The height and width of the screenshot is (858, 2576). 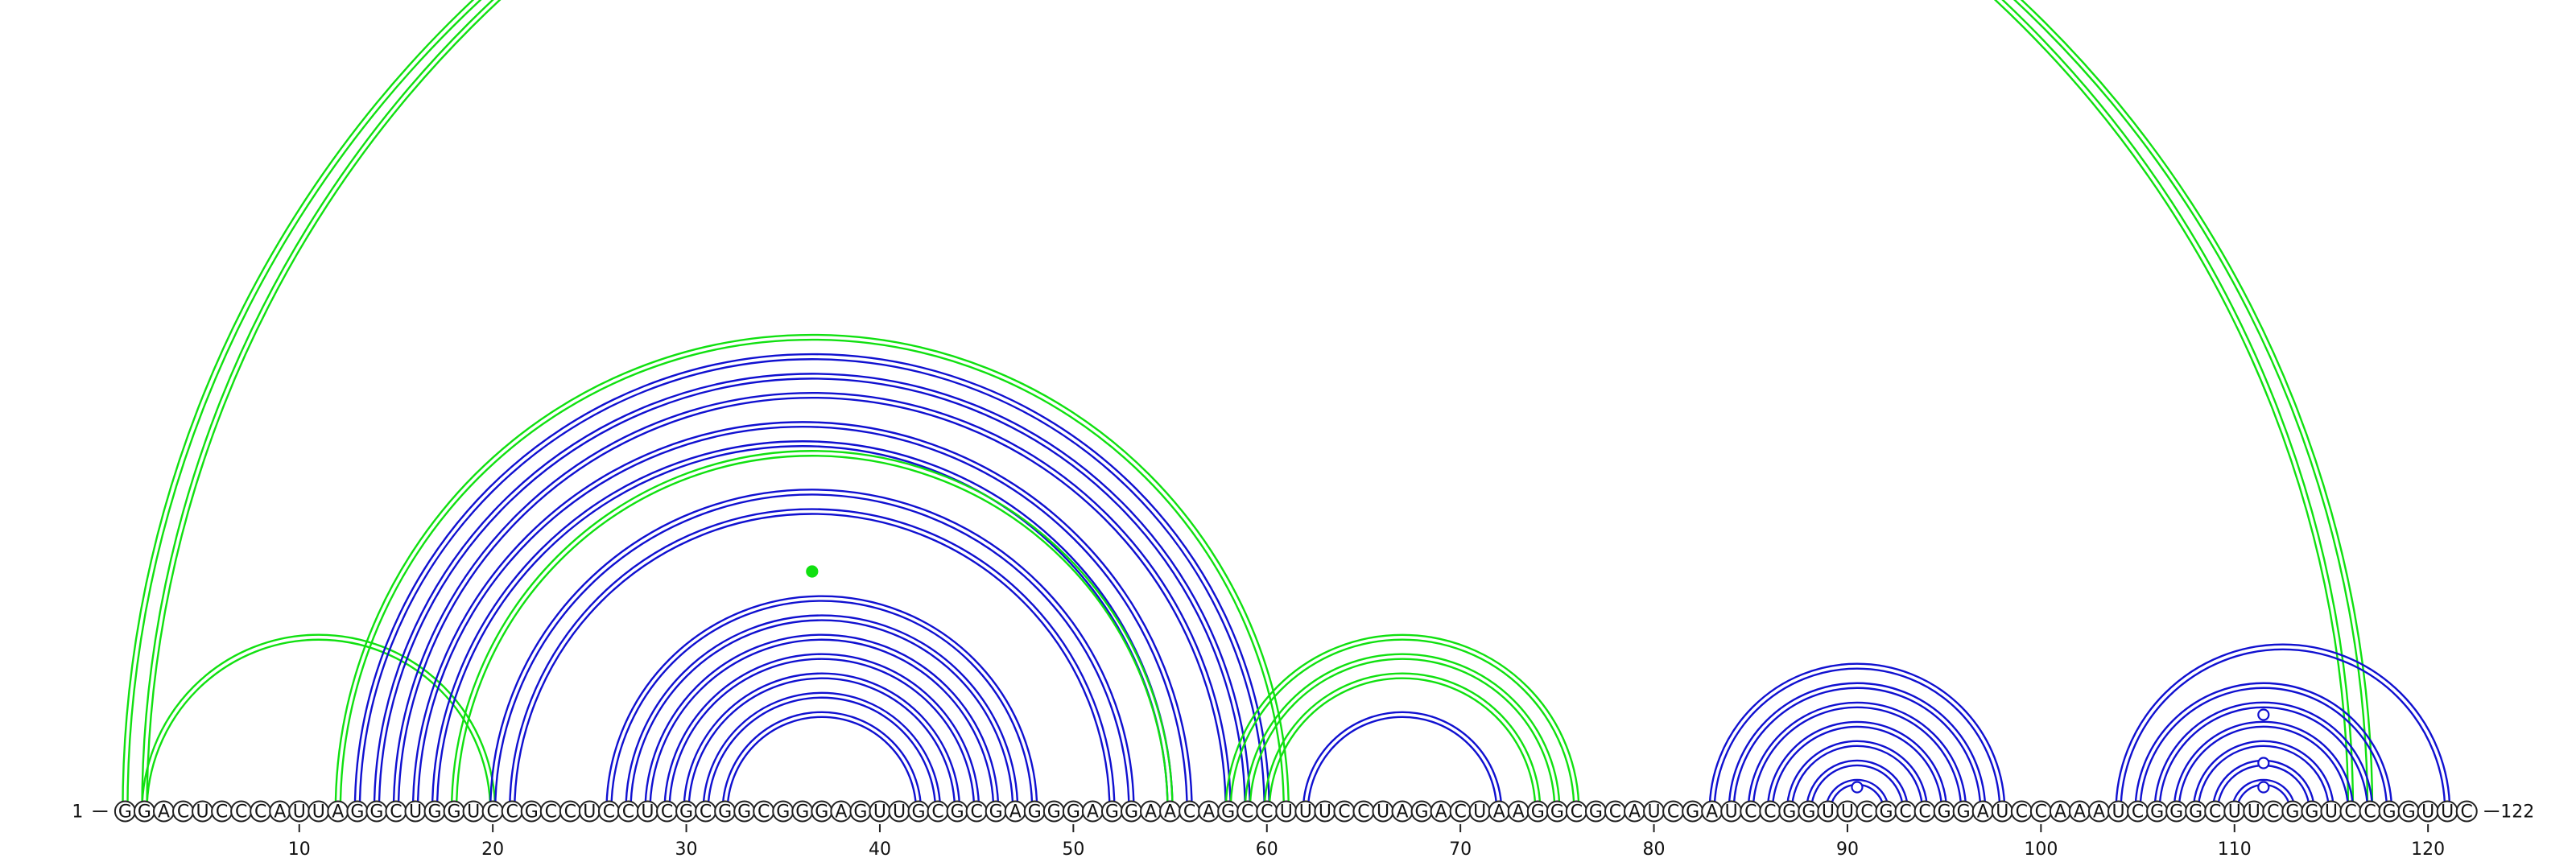 I want to click on tick-label: 90, so click(x=1848, y=849).